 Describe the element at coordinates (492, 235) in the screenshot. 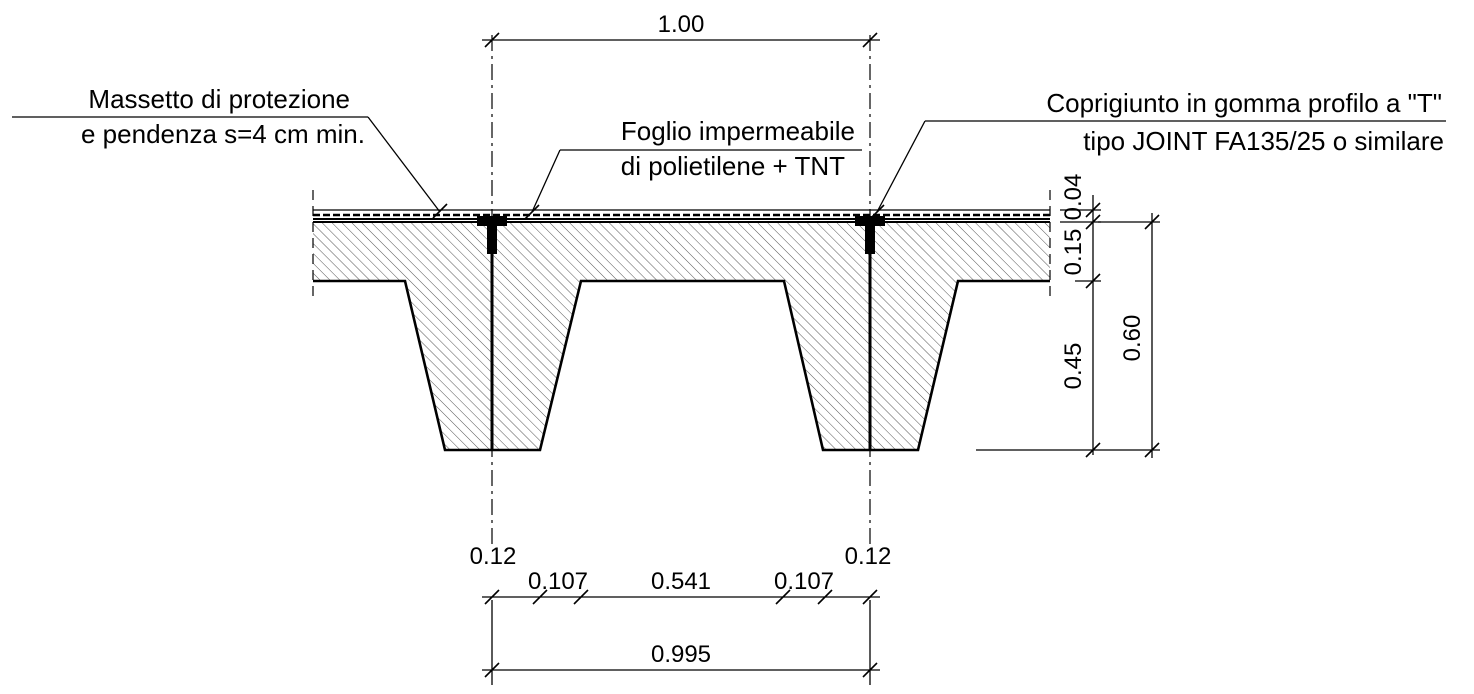

I see `t-joint-cover-left` at that location.